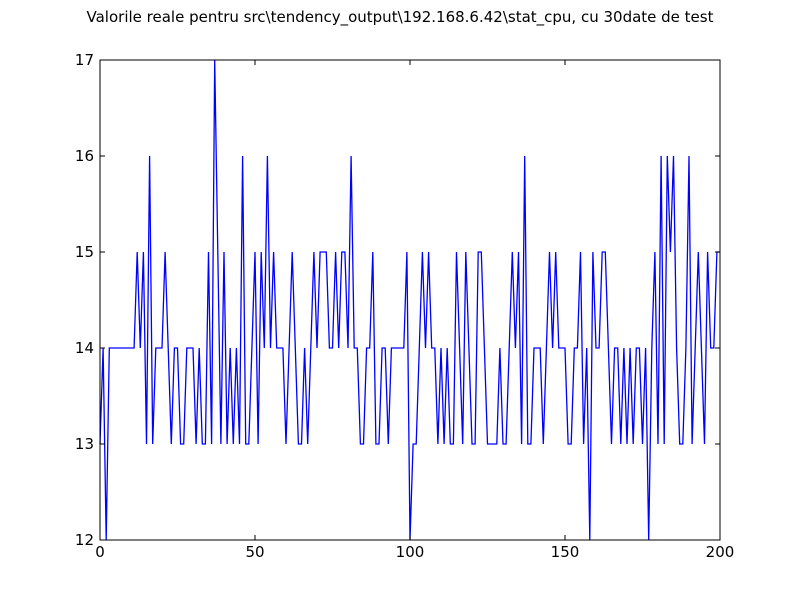 The width and height of the screenshot is (800, 600). What do you see at coordinates (84, 540) in the screenshot?
I see `y-tick-label: 12` at bounding box center [84, 540].